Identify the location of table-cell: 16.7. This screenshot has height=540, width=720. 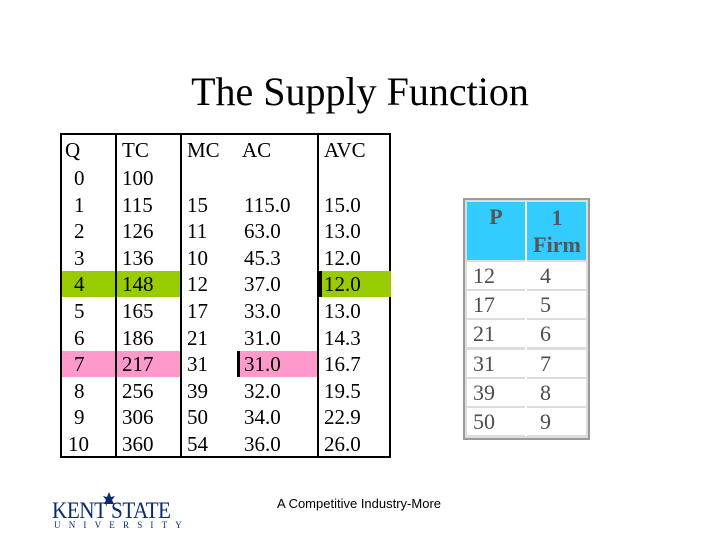
(342, 364).